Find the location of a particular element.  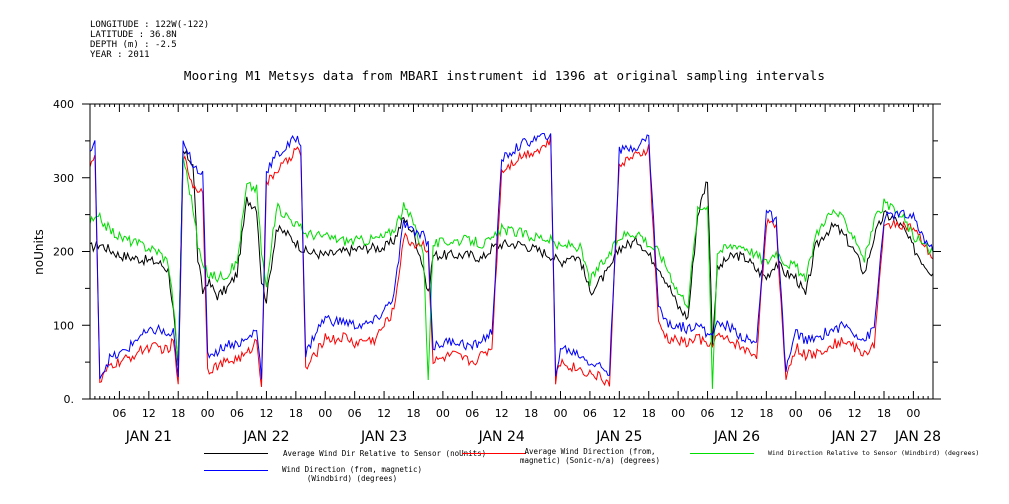

legend-swatch-green is located at coordinates (722, 453).